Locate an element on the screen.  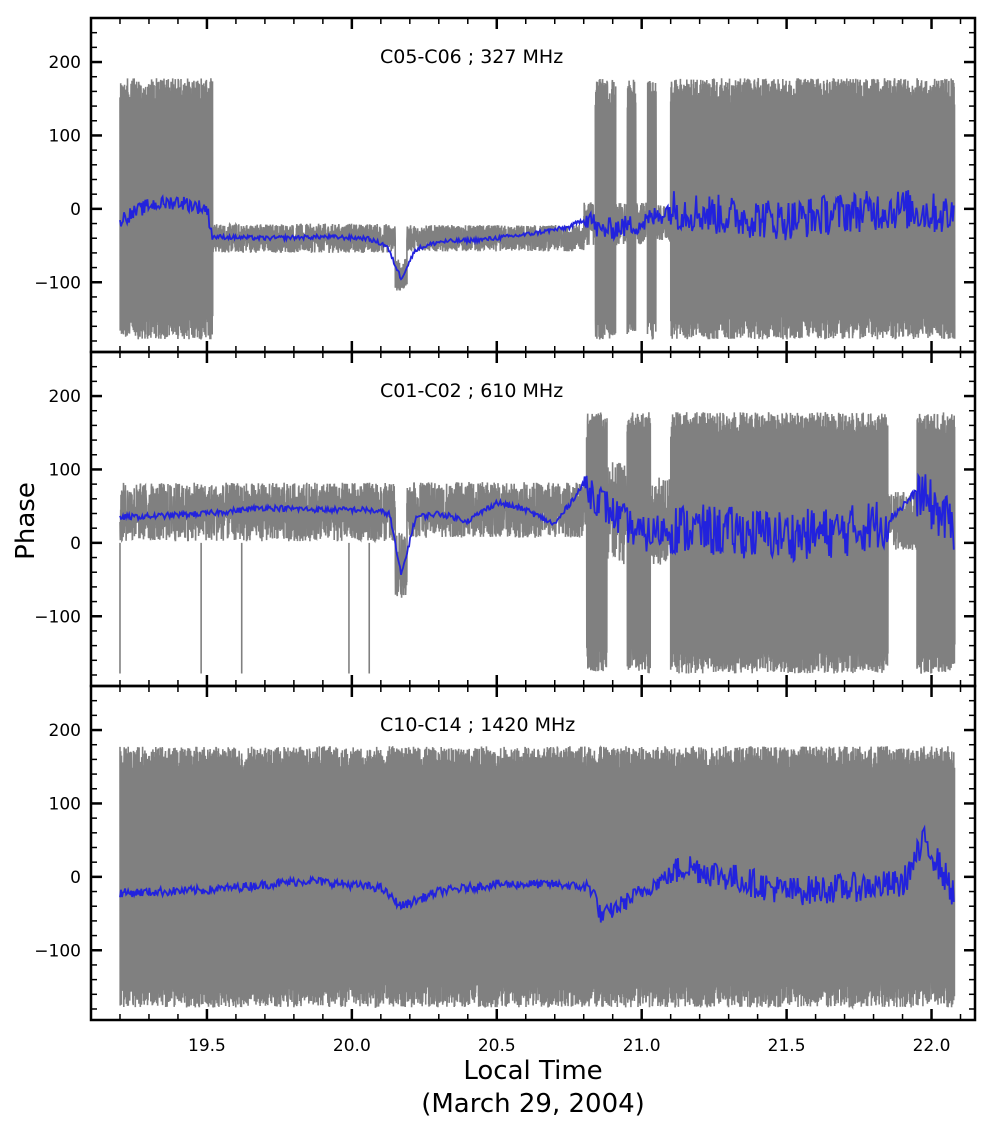
panel-title: C01-C02 ; 610 MHz is located at coordinates (471, 391).